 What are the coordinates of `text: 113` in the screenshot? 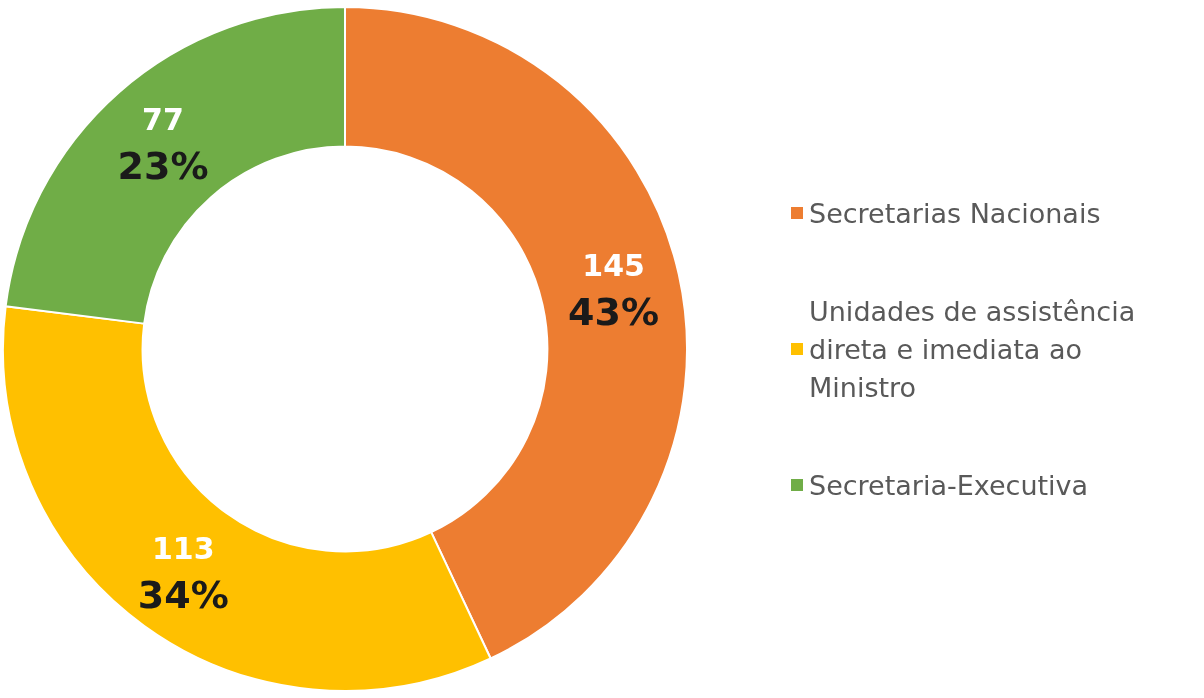 It's located at (183, 549).